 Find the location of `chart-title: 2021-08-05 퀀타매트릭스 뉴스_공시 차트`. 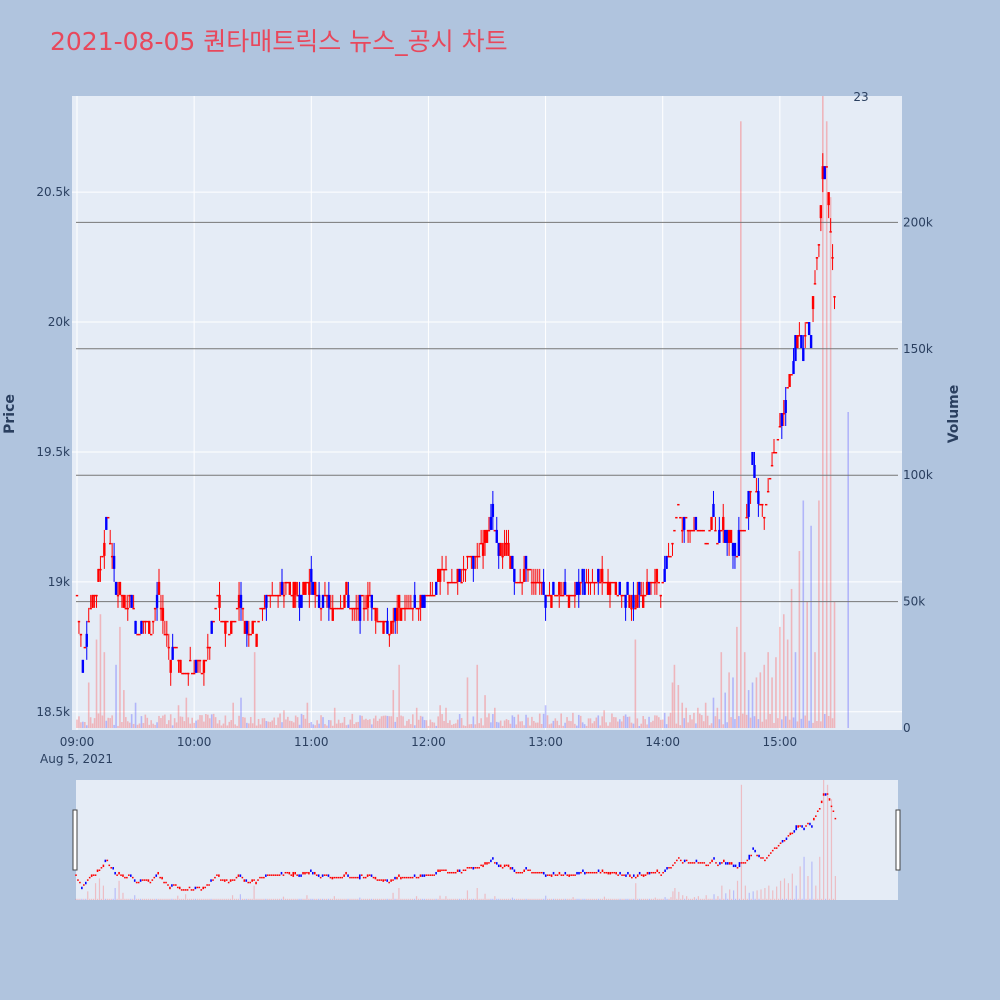

chart-title: 2021-08-05 퀀타매트릭스 뉴스_공시 차트 is located at coordinates (279, 41).